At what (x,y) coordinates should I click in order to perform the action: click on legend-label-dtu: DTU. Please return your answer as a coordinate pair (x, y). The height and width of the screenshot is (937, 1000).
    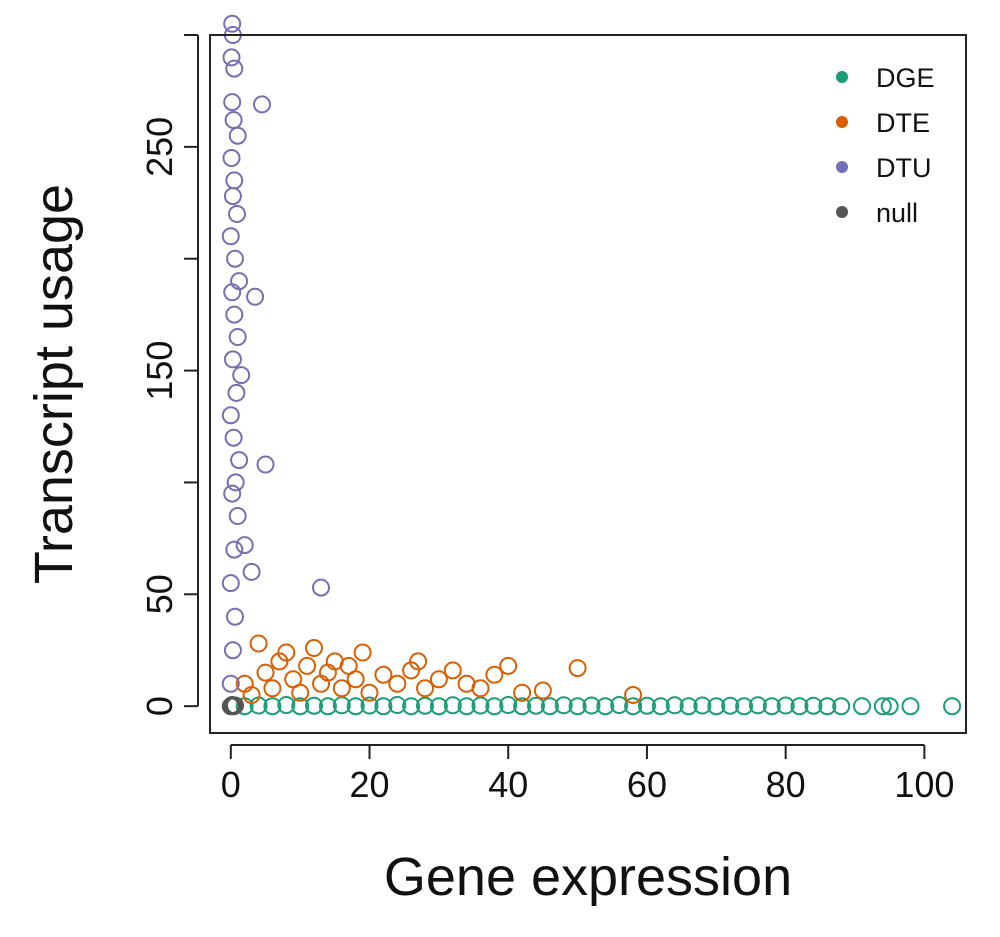
    Looking at the image, I should click on (904, 168).